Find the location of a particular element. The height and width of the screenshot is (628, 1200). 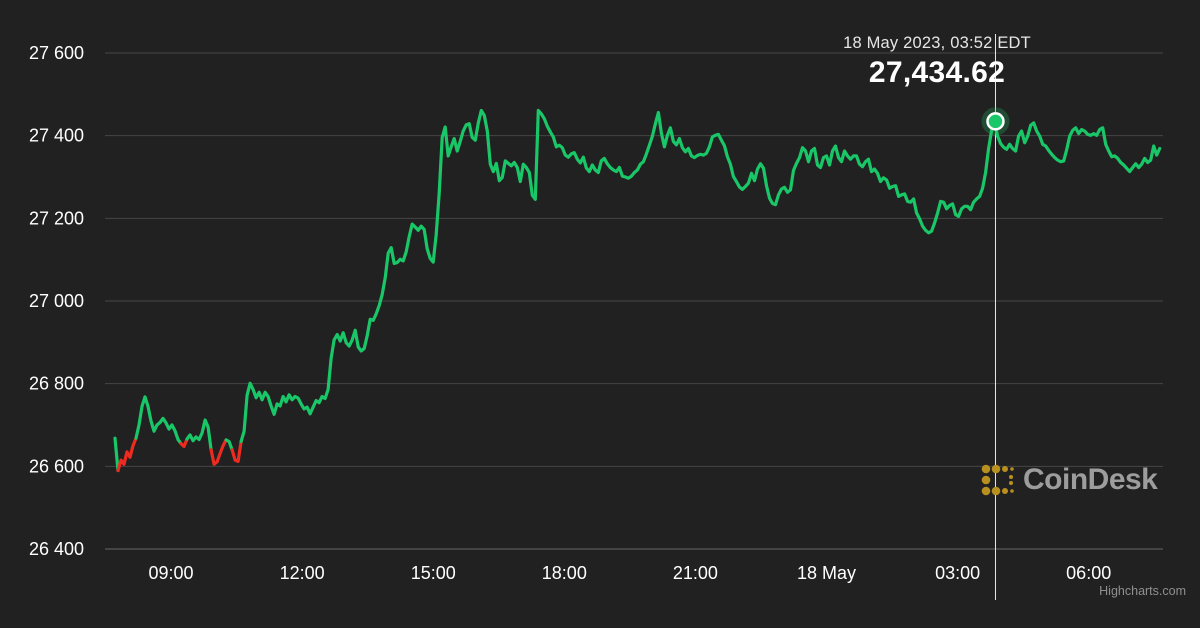

y-axis-label: 26 400 is located at coordinates (56, 549).